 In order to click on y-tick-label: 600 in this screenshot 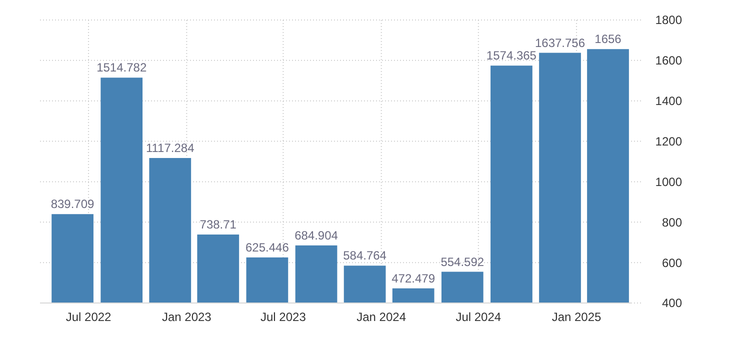, I will do `click(672, 263)`.